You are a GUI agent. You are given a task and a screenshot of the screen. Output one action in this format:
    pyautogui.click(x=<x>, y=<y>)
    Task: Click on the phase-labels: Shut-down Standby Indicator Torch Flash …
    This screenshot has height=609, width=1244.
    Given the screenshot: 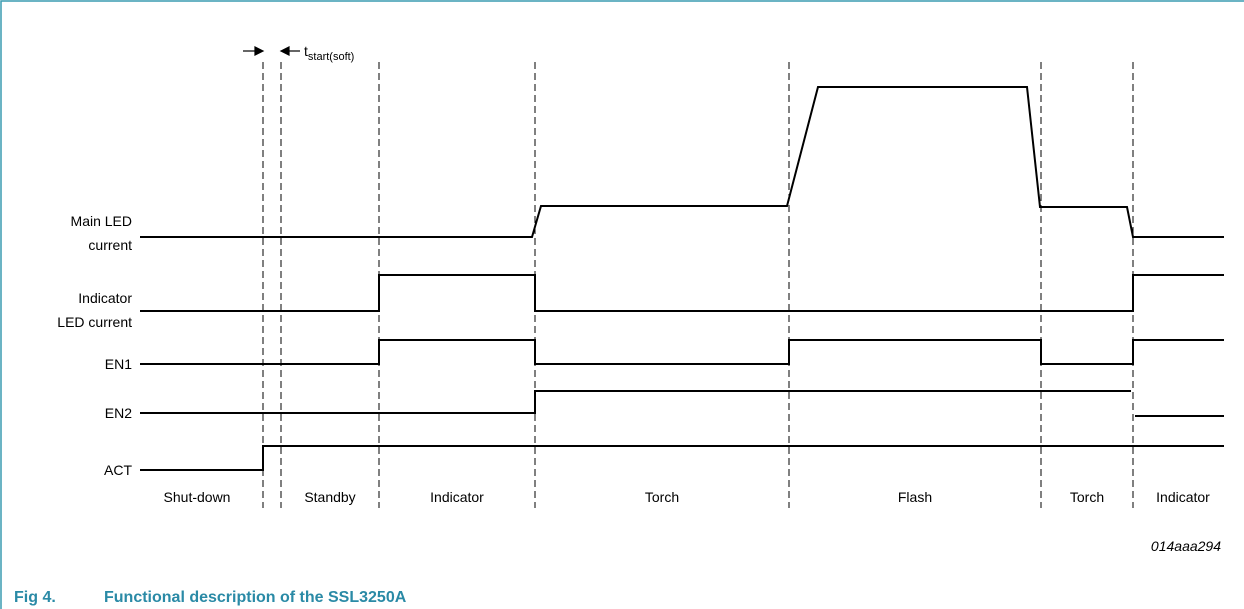 What is the action you would take?
    pyautogui.click(x=687, y=497)
    